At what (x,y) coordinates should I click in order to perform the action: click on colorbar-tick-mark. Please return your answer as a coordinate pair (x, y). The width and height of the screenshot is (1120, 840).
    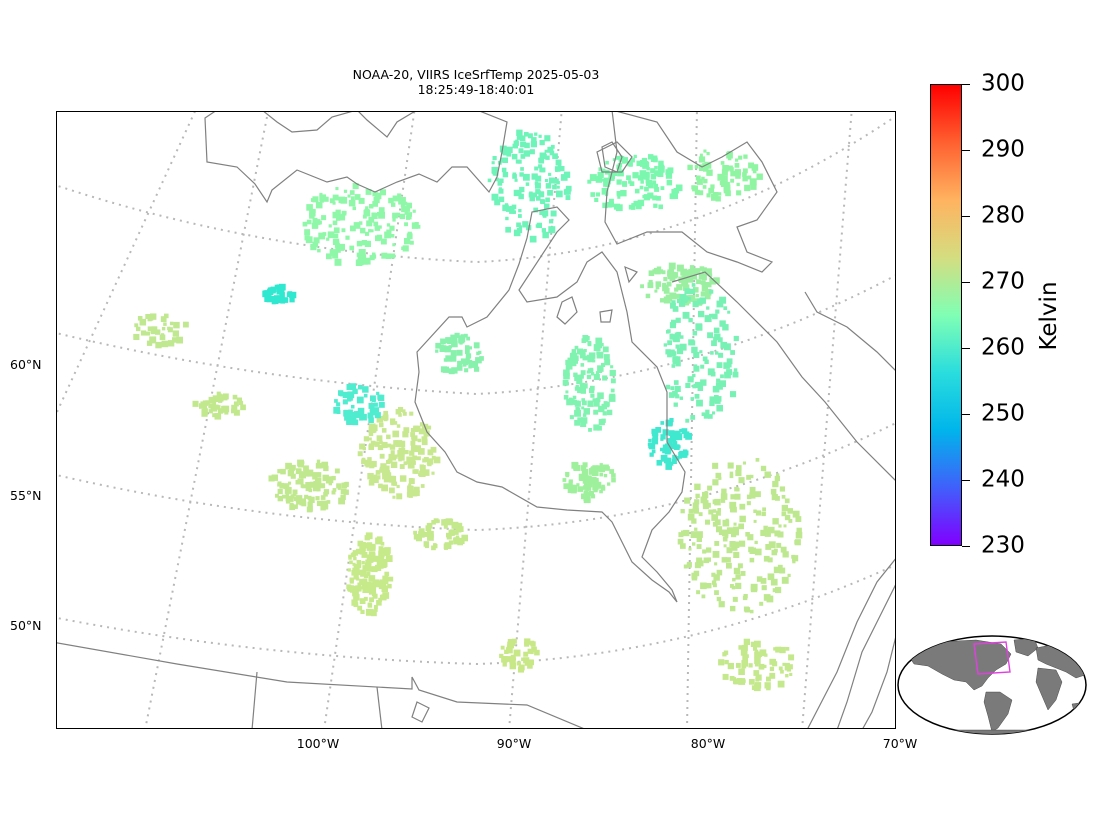
    Looking at the image, I should click on (966, 216).